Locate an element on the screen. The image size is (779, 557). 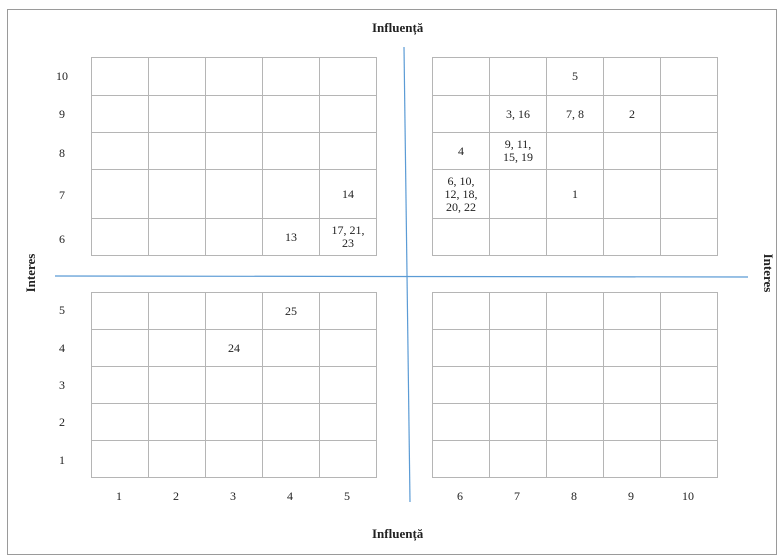
top-axis-title: Influență is located at coordinates (398, 27).